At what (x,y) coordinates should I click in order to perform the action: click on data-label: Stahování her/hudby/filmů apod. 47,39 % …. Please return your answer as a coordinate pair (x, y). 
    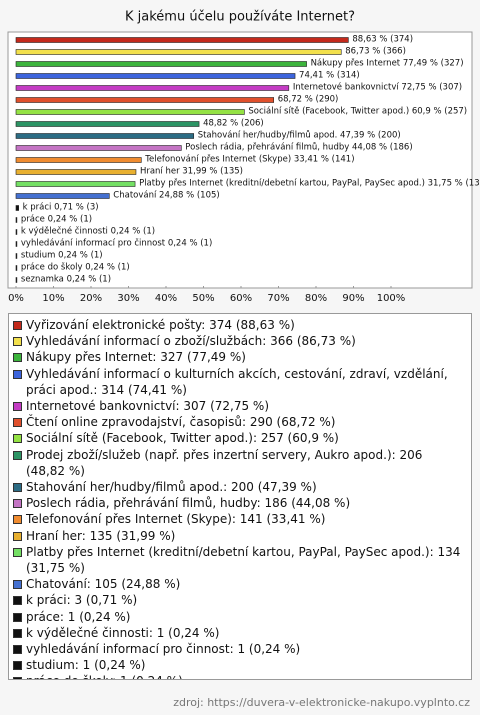
    Looking at the image, I should click on (299, 135).